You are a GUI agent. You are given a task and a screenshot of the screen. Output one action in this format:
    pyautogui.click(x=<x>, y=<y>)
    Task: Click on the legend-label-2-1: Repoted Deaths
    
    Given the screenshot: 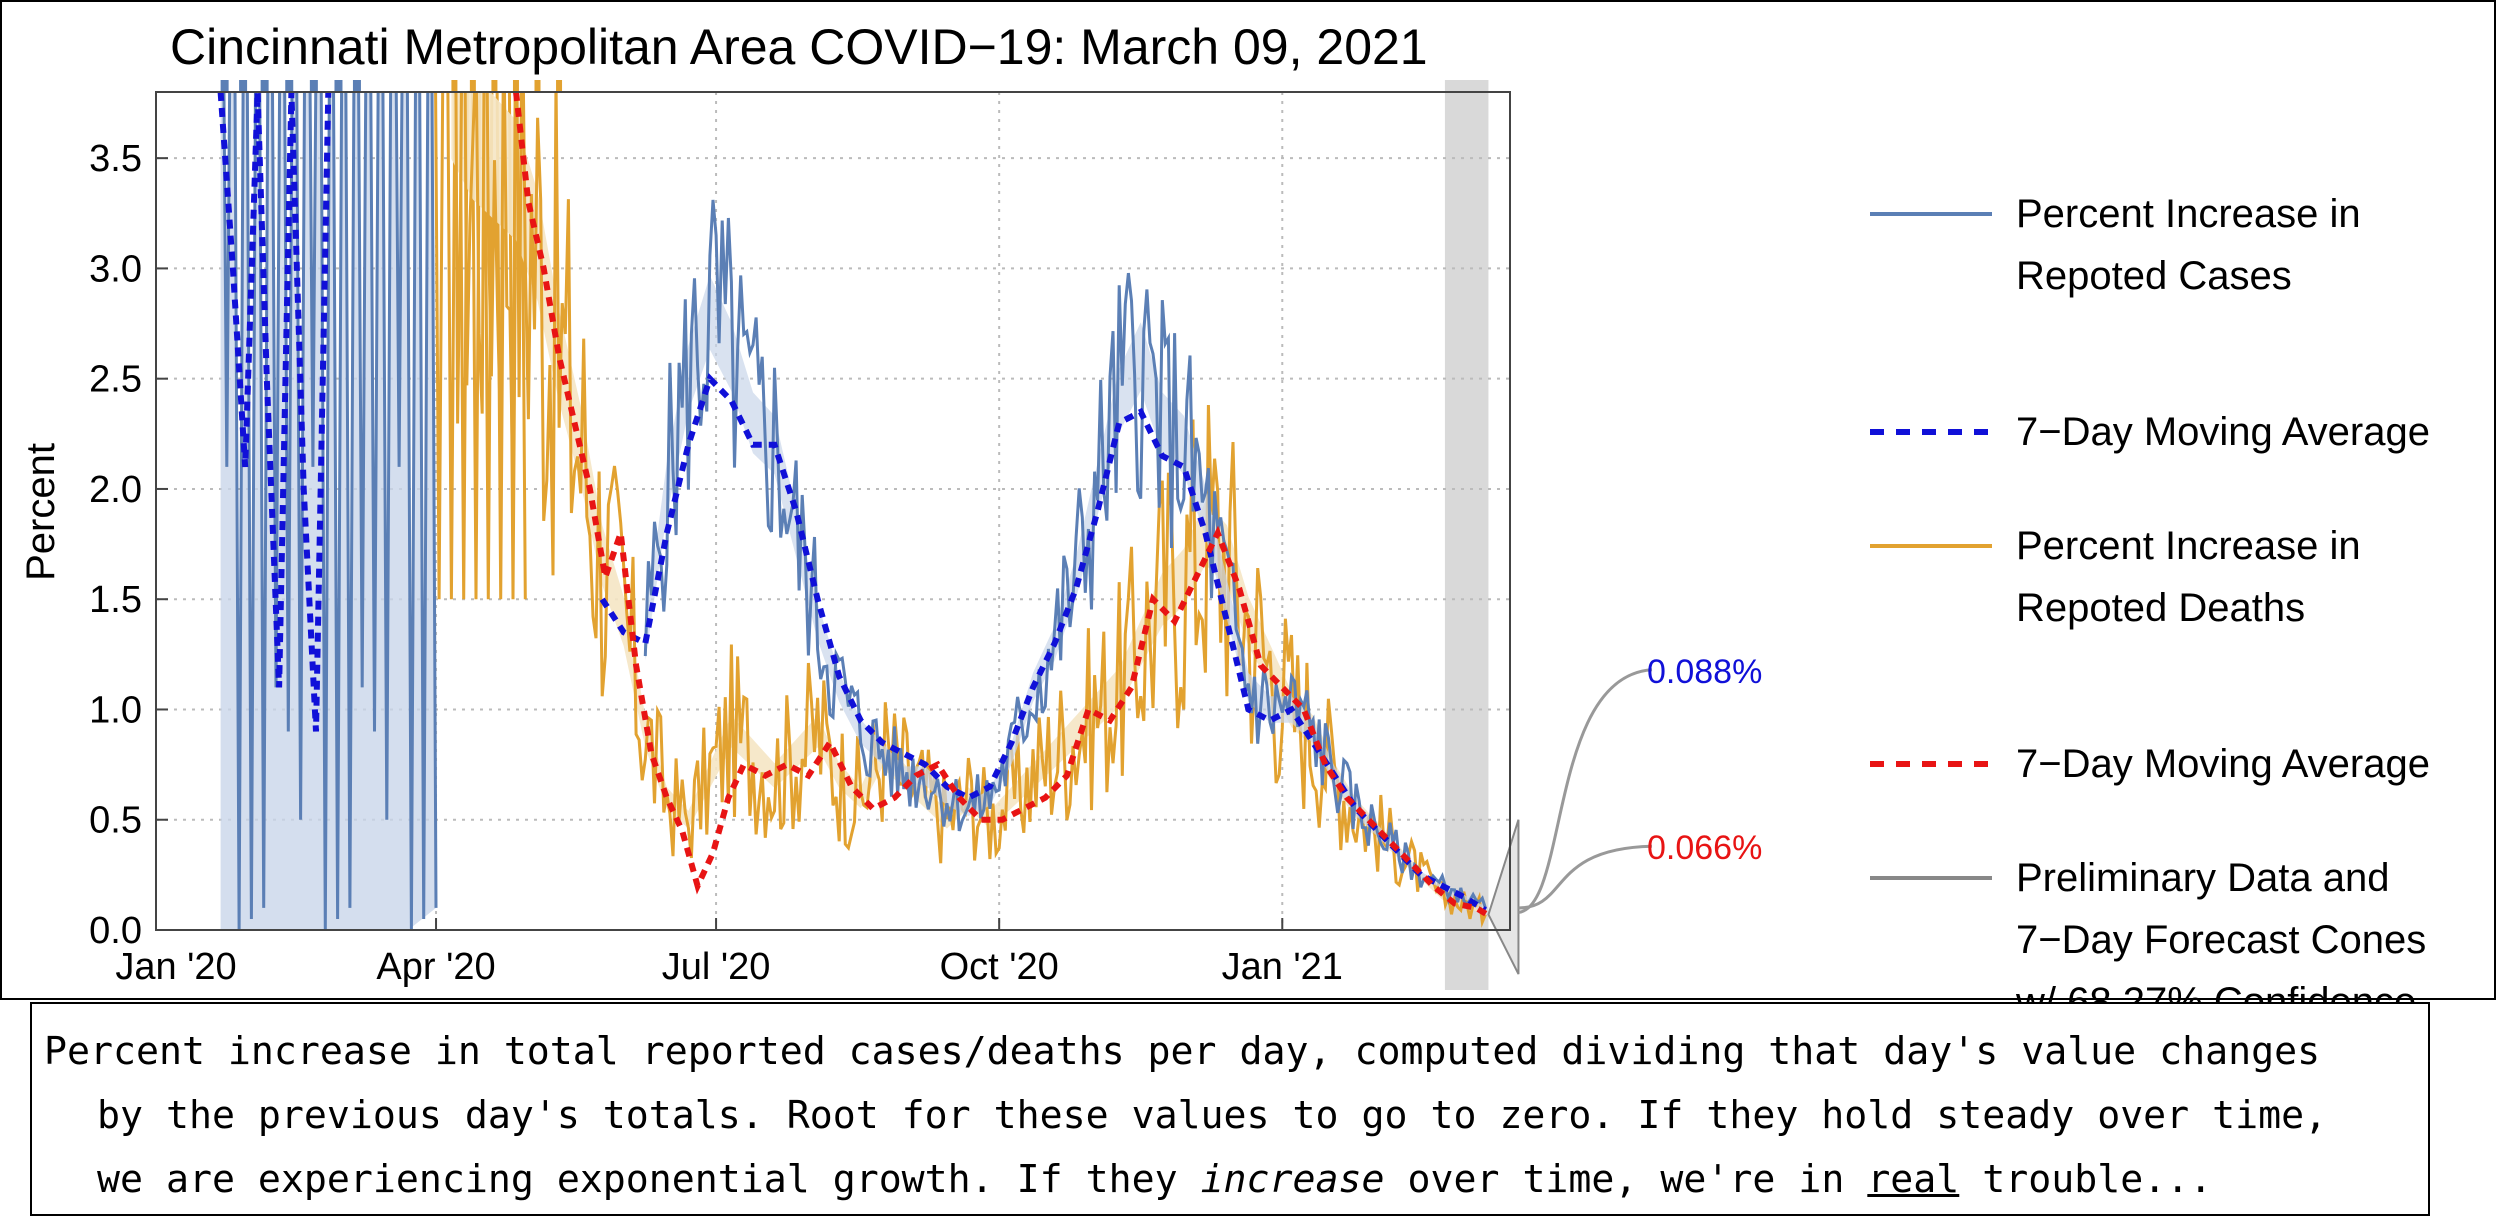 What is the action you would take?
    pyautogui.click(x=2160, y=608)
    